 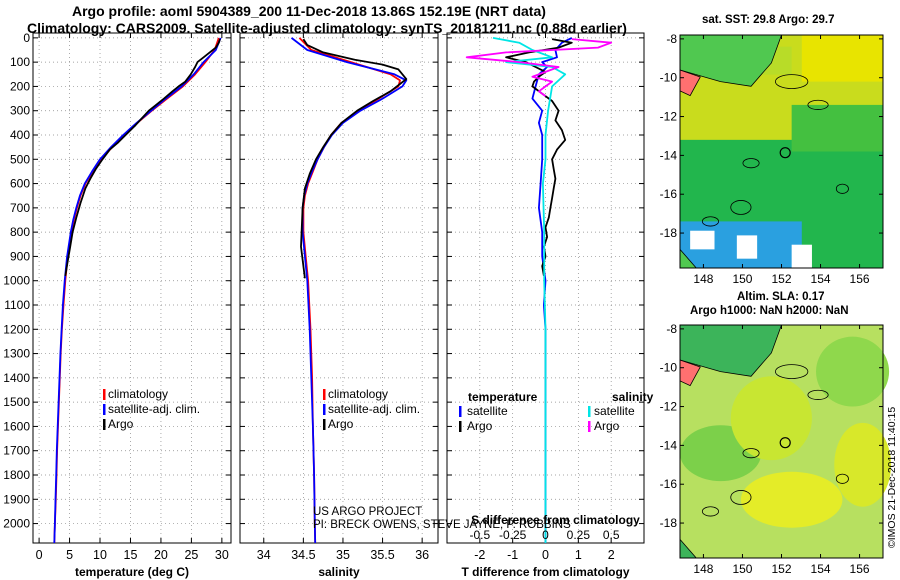 What do you see at coordinates (26, 38) in the screenshot?
I see `depth-tick-label: 0` at bounding box center [26, 38].